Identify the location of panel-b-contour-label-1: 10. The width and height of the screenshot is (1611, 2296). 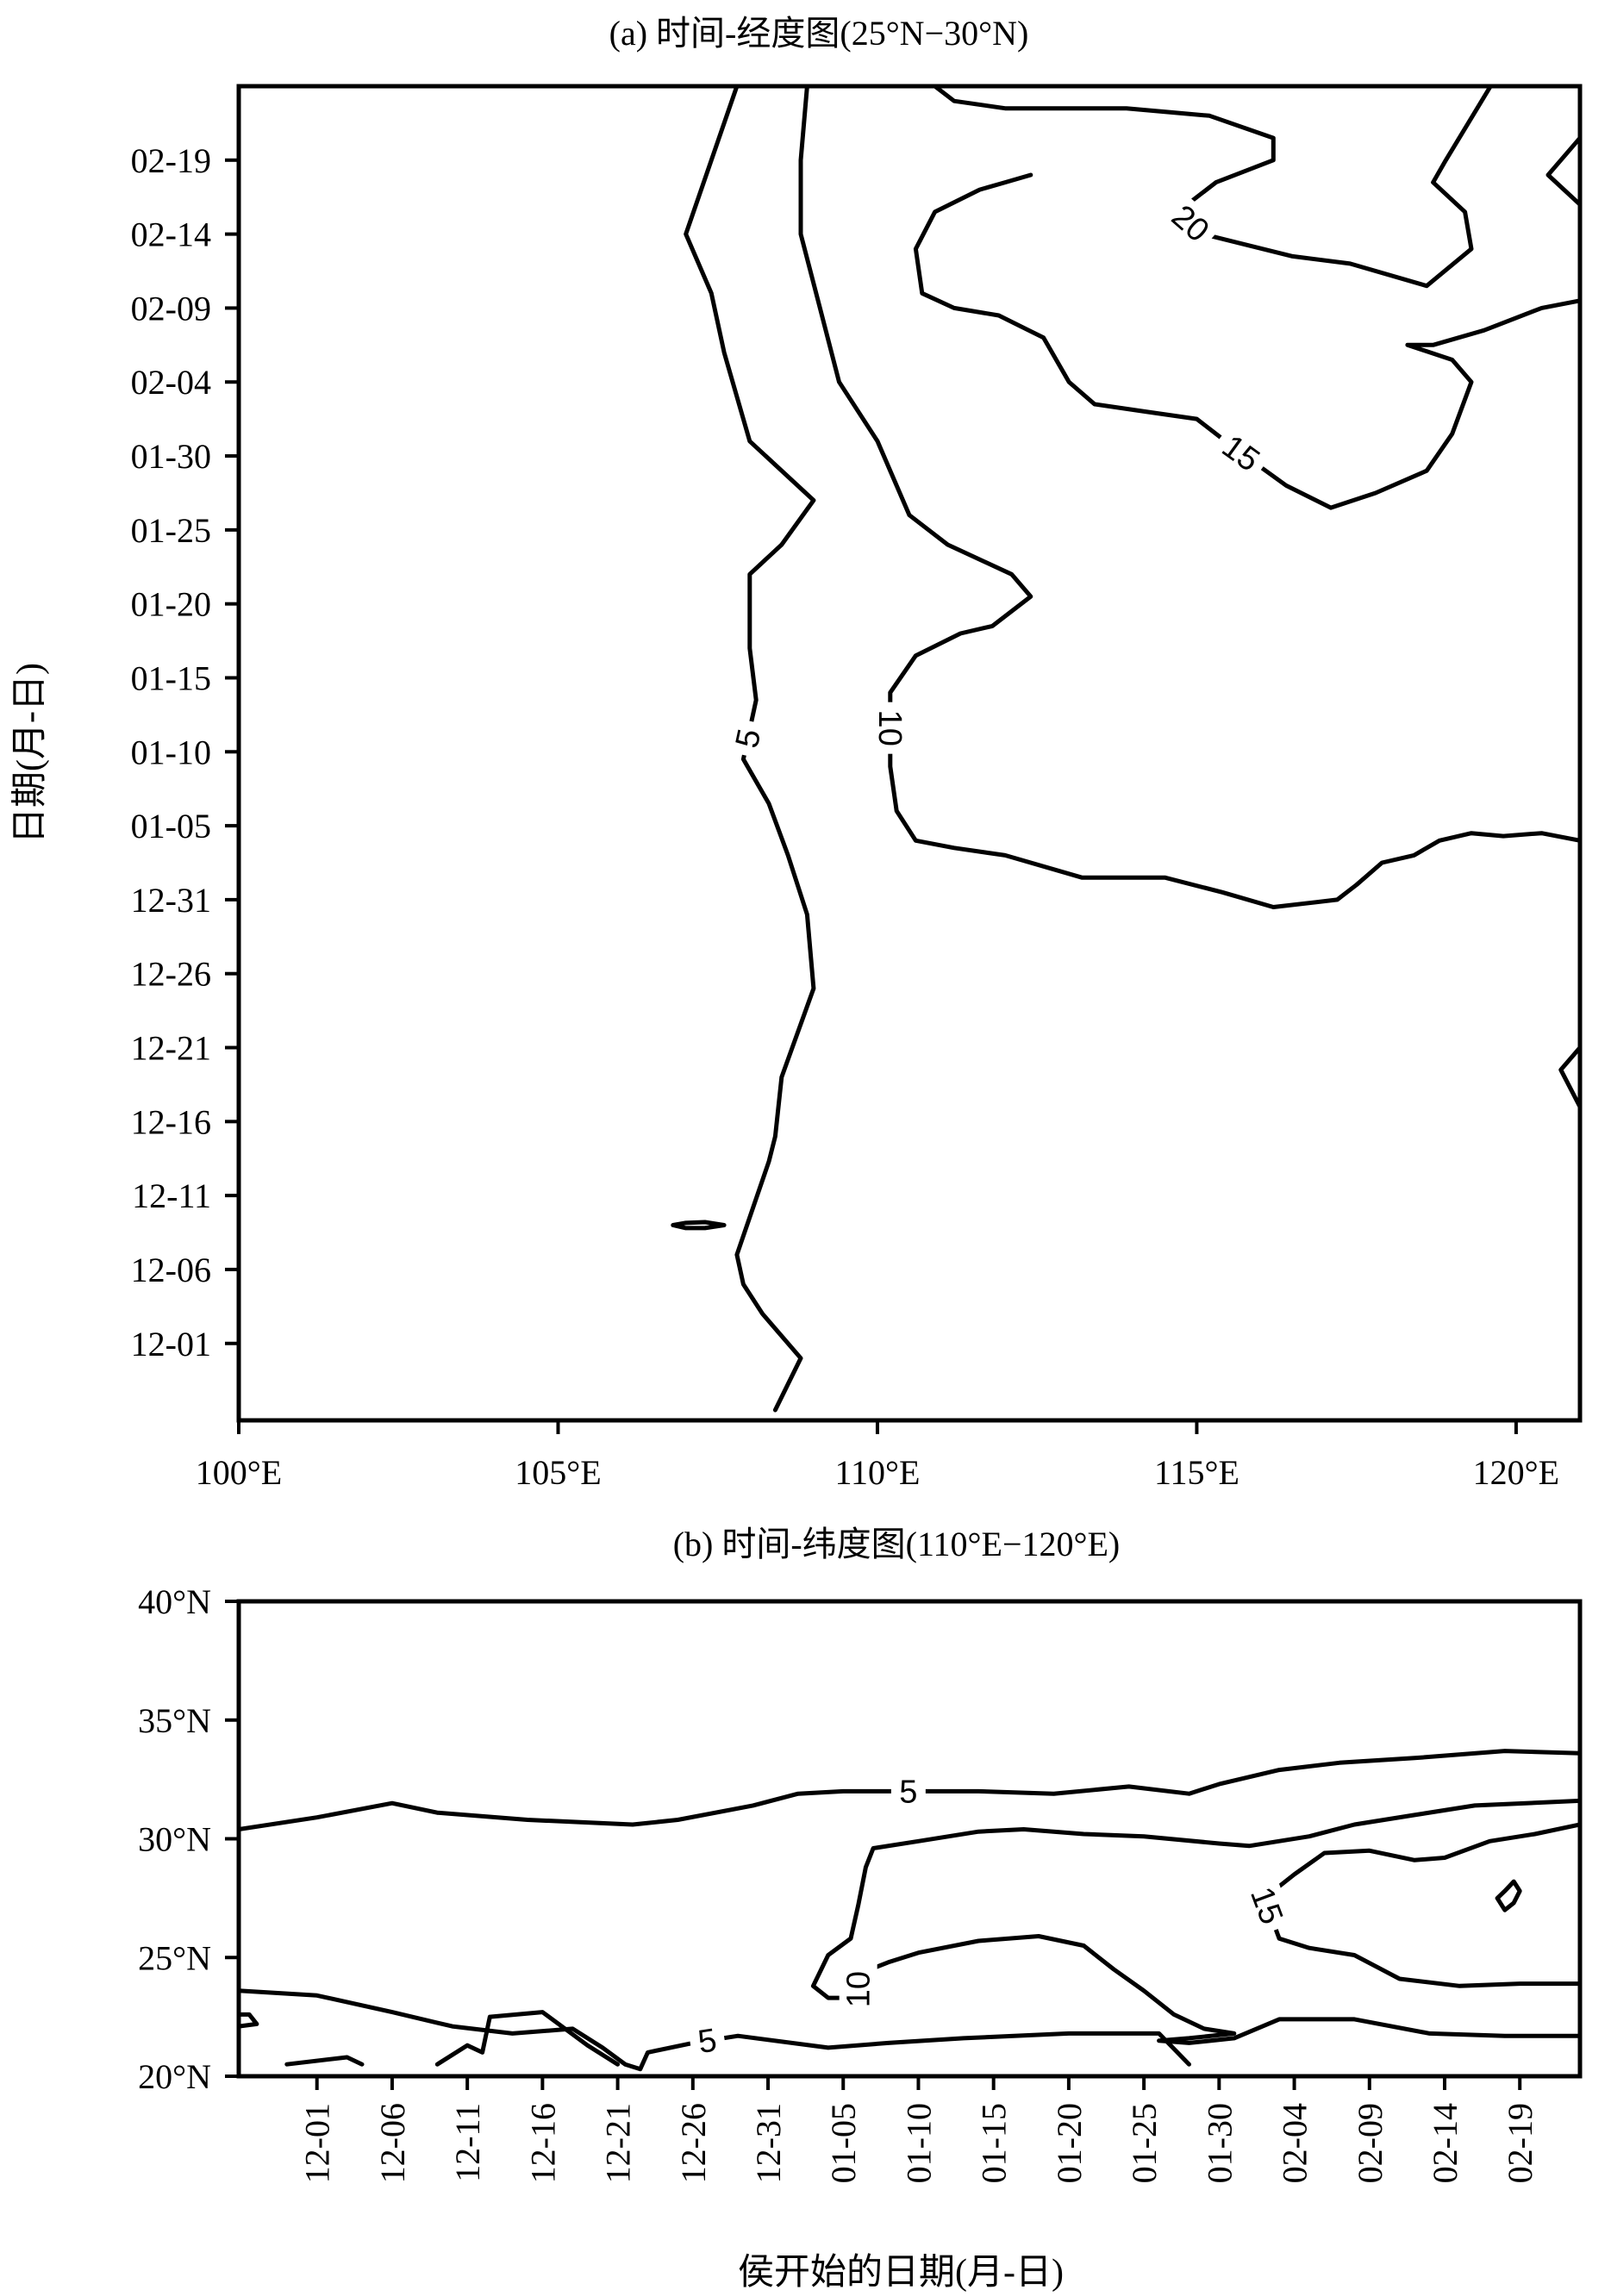
(859, 1989).